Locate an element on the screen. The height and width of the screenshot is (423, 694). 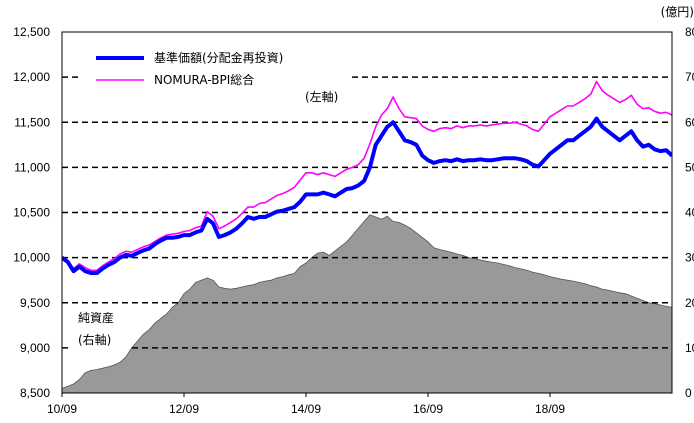
legend-label-nav: 基準価額(分配金再投資) is located at coordinates (218, 57).